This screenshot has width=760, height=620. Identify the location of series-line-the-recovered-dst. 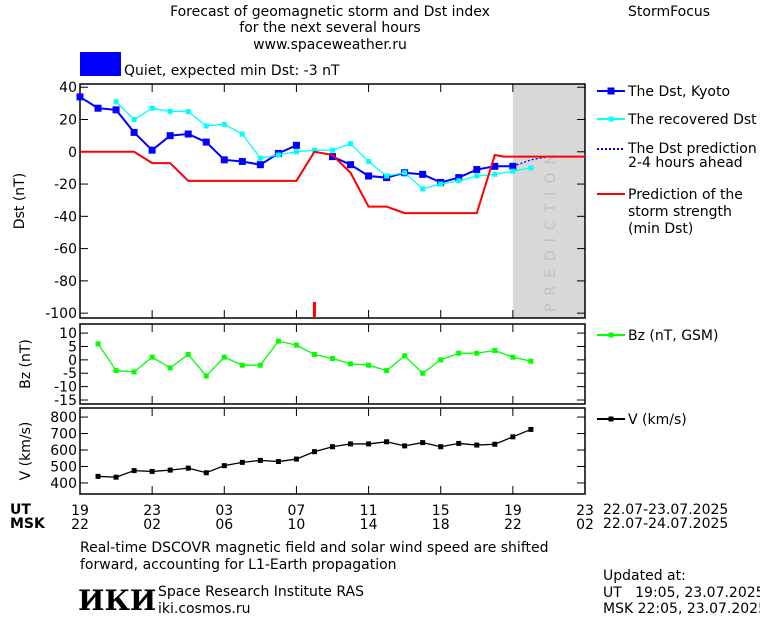
(323, 145).